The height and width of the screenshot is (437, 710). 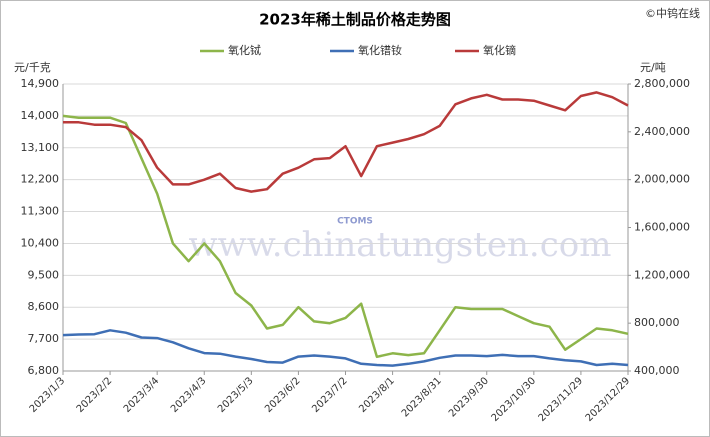 I want to click on y-tick-label: 14,000, so click(x=40, y=115).